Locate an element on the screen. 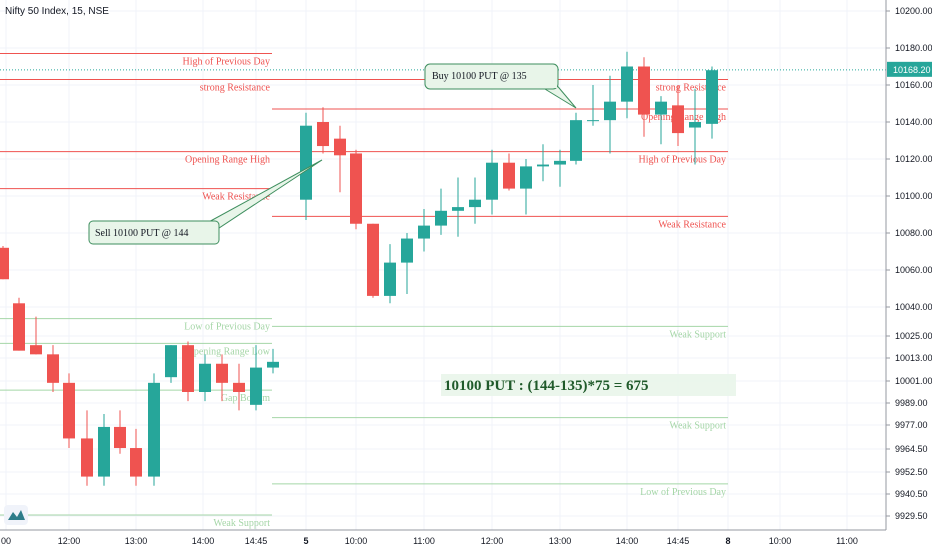 The image size is (932, 550). sell-callout-text: Sell 10100 PUT @ 144 is located at coordinates (141, 233).